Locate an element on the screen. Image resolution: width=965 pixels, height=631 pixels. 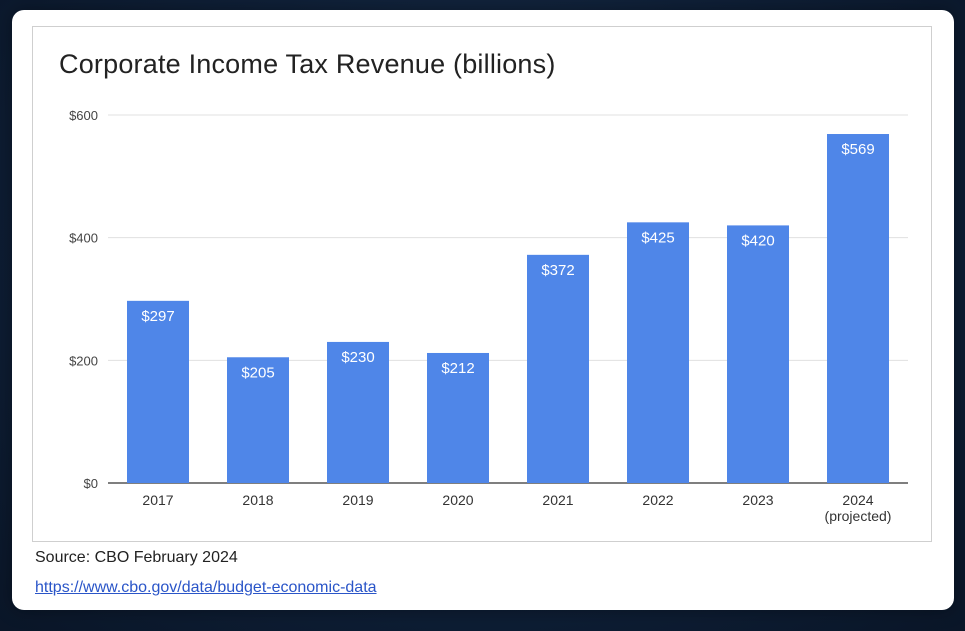
x-tick-label: 2022 is located at coordinates (657, 500).